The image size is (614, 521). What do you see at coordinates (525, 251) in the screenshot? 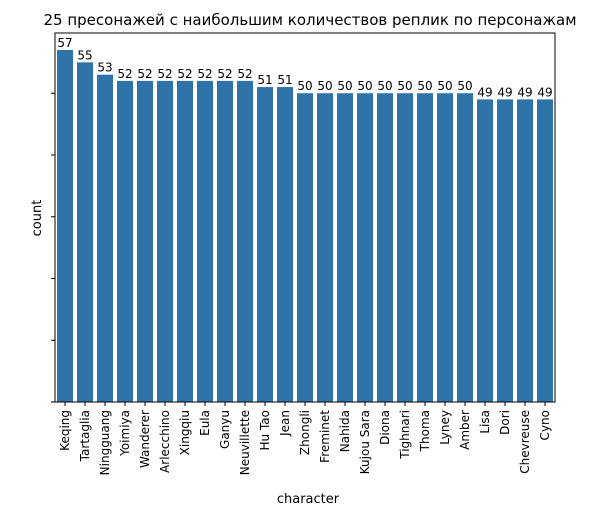
I see `bar-chevreuse` at bounding box center [525, 251].